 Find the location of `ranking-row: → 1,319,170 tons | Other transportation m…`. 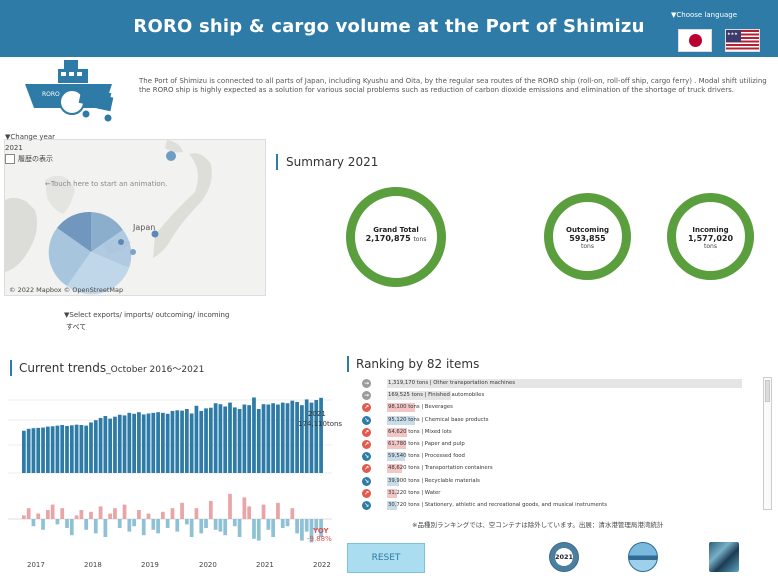

ranking-row: → 1,319,170 tons | Other transportation m… is located at coordinates (557, 384).